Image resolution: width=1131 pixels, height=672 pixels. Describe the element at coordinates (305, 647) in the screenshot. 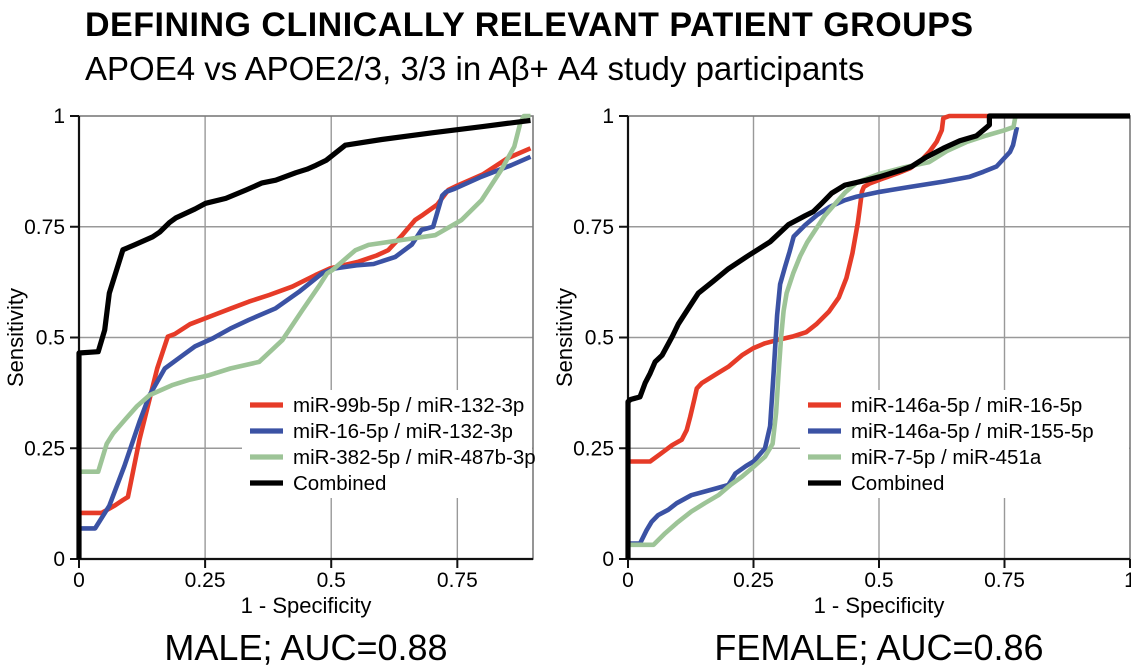

I see `chart-caption: MALE; AUC=0.88` at that location.